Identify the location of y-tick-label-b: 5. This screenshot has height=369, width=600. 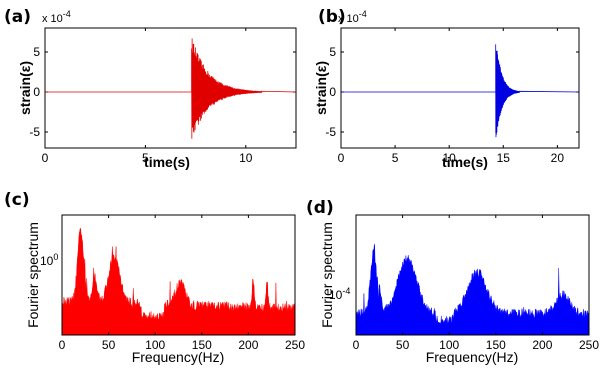
(332, 52).